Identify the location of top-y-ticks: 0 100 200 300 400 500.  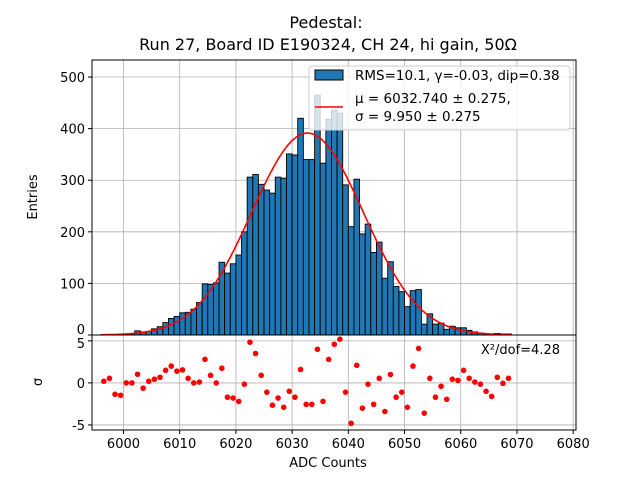
(76, 204).